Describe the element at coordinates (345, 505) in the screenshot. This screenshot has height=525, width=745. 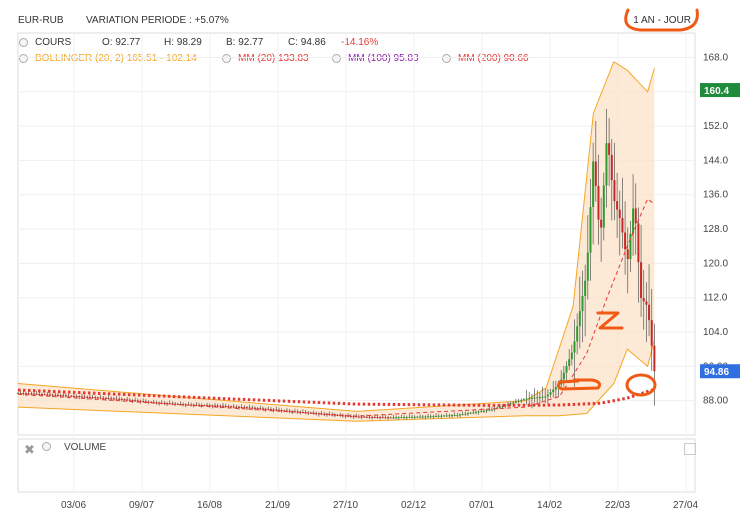
I see `x-tick-label: 27/10` at that location.